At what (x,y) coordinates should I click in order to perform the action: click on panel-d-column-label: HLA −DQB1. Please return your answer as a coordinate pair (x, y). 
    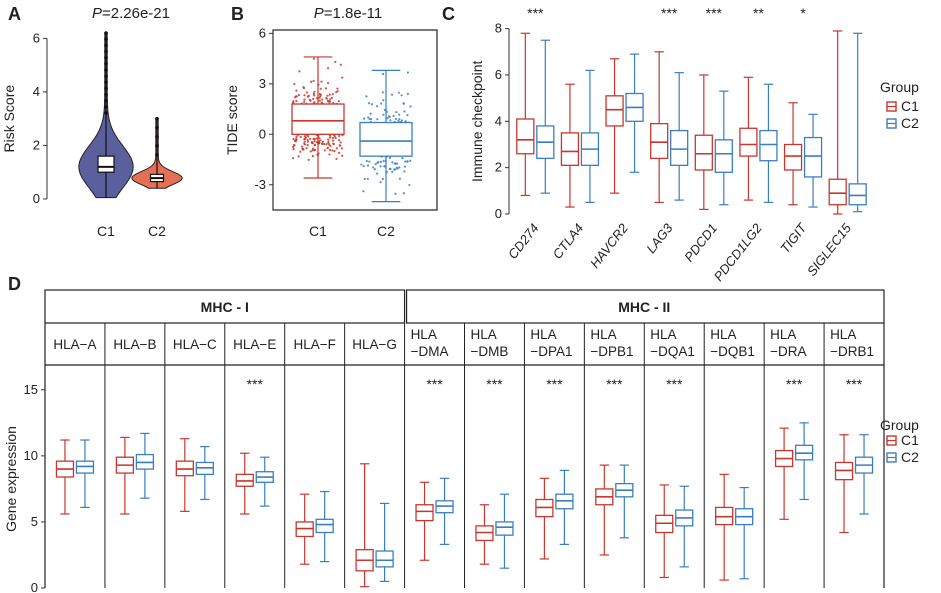
    Looking at the image, I should click on (732, 343).